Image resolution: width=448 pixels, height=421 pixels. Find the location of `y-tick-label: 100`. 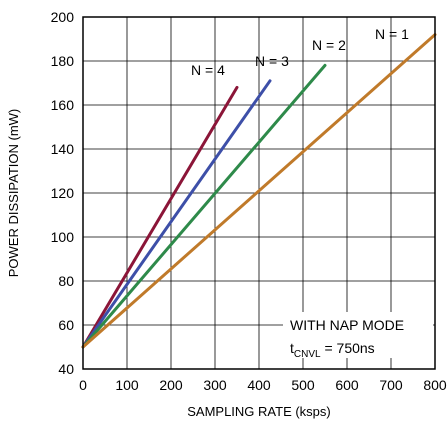

y-tick-label: 100 is located at coordinates (63, 237).